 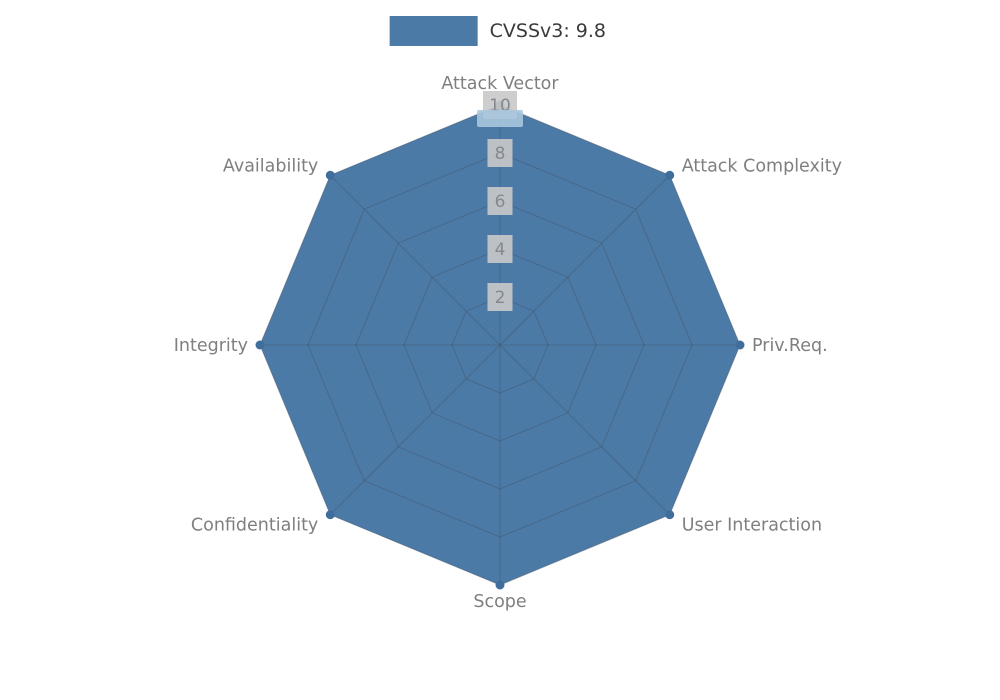 What do you see at coordinates (500, 118) in the screenshot?
I see `tick-10-overlap-band` at bounding box center [500, 118].